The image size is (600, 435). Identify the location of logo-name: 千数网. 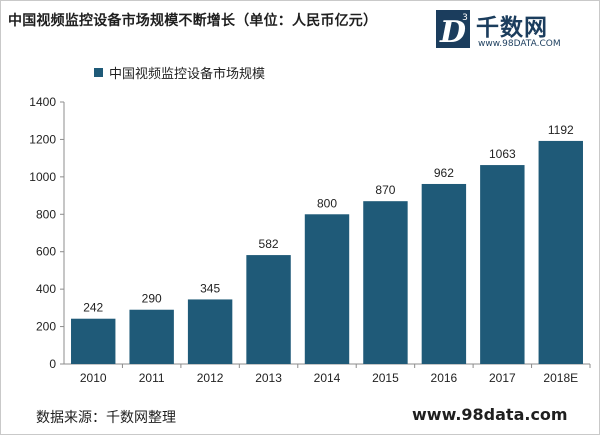
(512, 28).